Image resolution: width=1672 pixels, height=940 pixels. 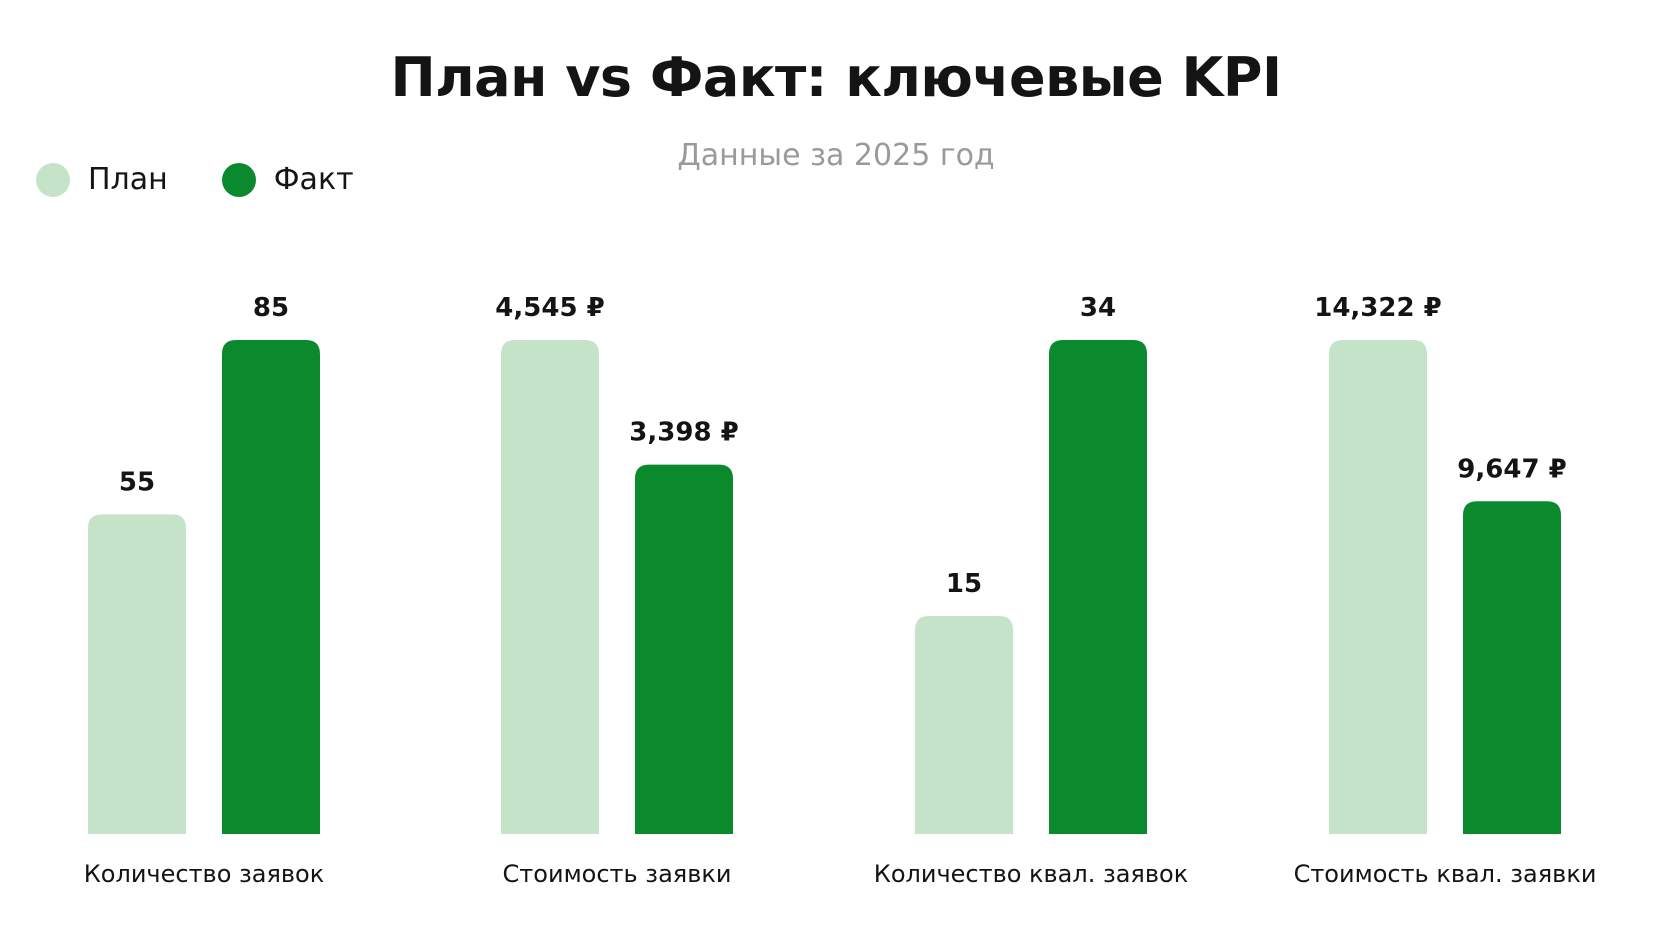 I want to click on chart-subtitle: Данные за 2025 год, so click(x=836, y=155).